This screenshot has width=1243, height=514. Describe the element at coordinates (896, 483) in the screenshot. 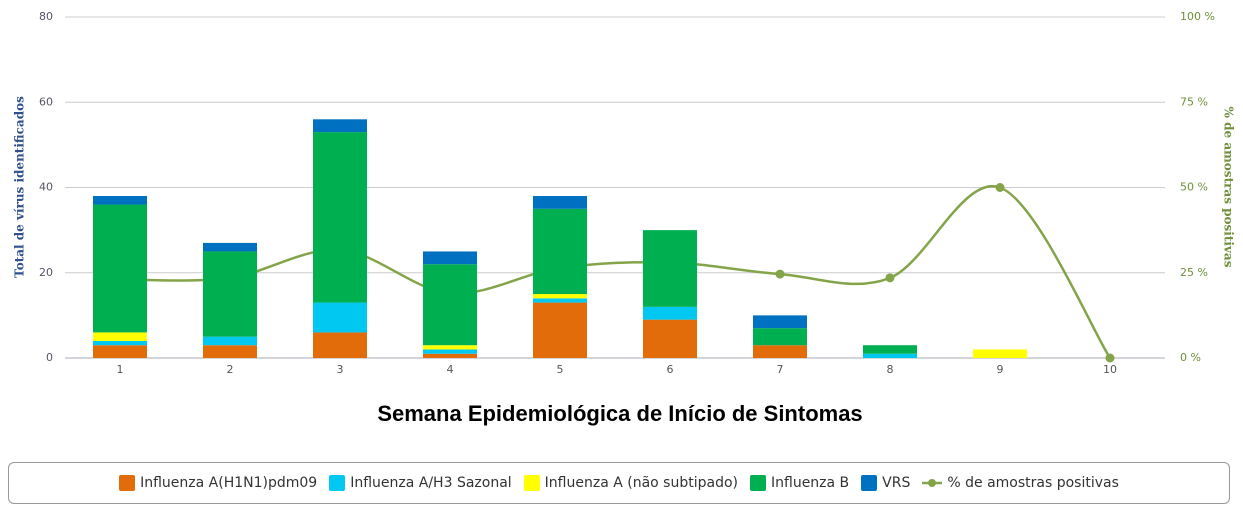

I see `legend-label: VRS` at that location.